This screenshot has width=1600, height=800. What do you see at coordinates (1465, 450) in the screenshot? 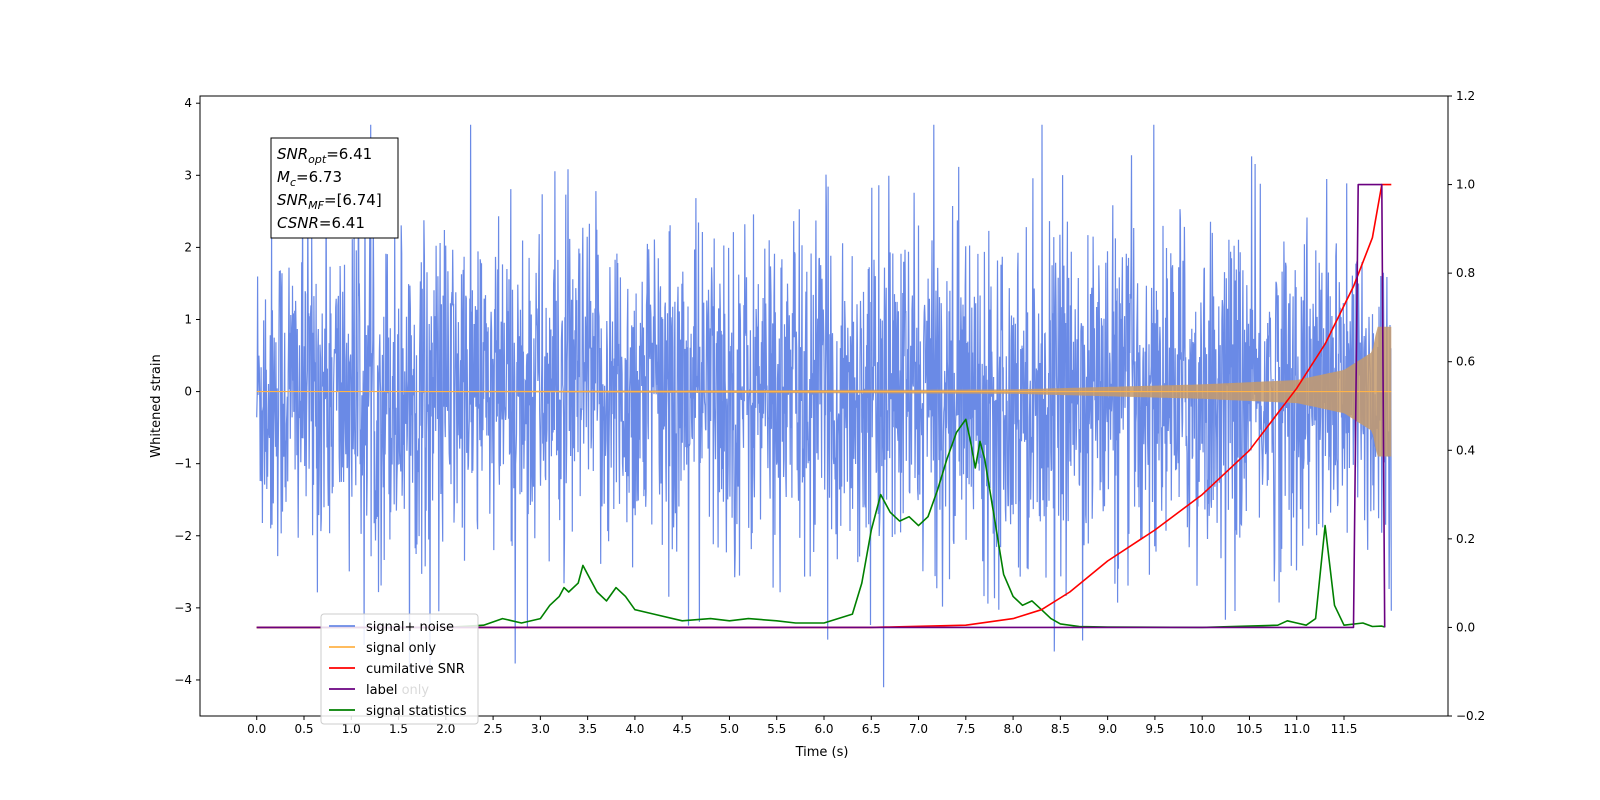
I see `y2-tick-label: 0.4` at bounding box center [1465, 450].